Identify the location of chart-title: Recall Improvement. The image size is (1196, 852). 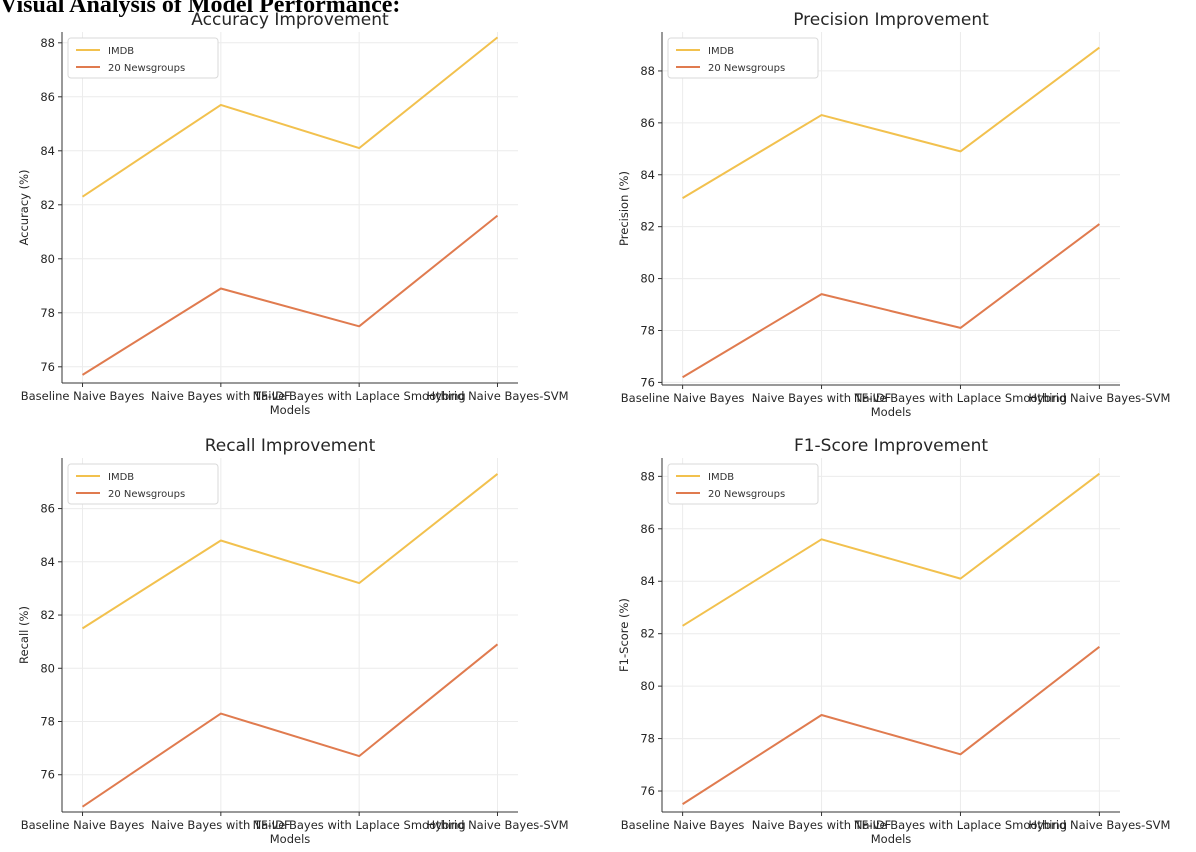
(290, 446).